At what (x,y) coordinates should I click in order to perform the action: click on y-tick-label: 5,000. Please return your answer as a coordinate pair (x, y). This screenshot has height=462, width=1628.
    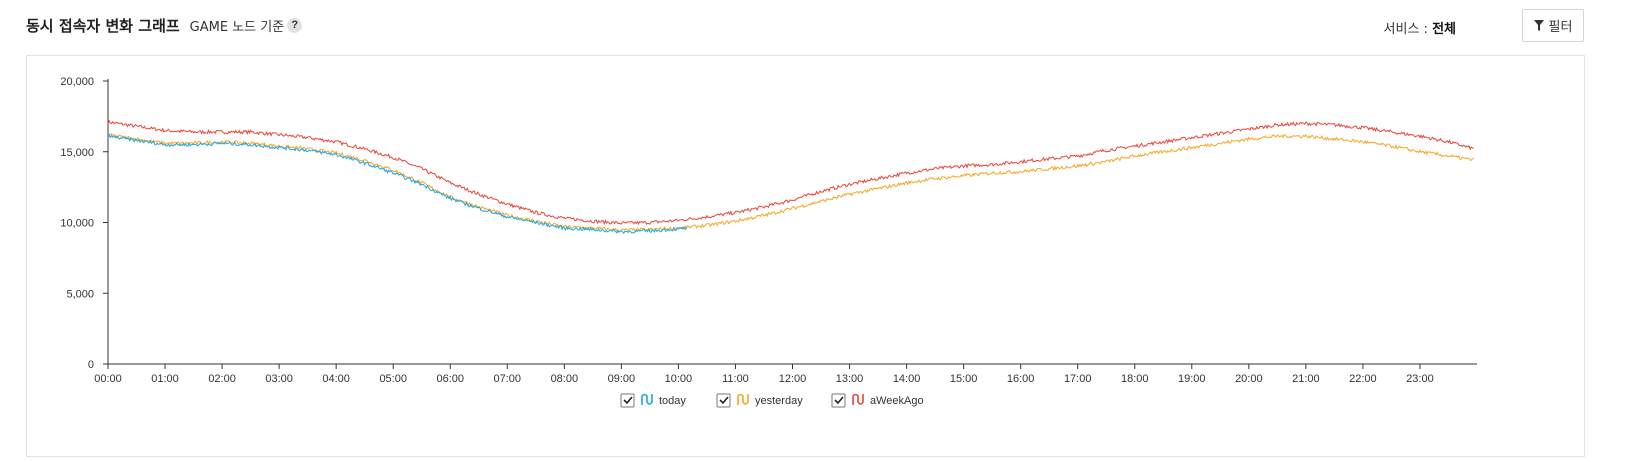
    Looking at the image, I should click on (80, 294).